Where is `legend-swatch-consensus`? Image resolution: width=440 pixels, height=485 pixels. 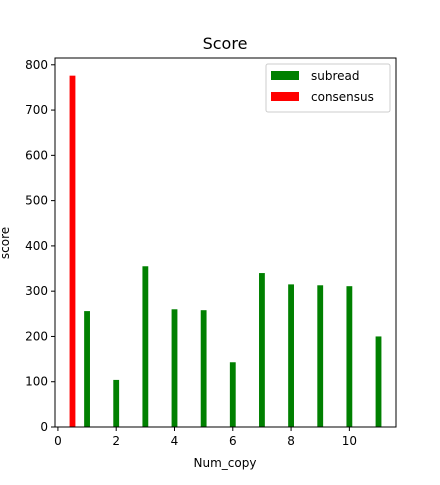 legend-swatch-consensus is located at coordinates (285, 96).